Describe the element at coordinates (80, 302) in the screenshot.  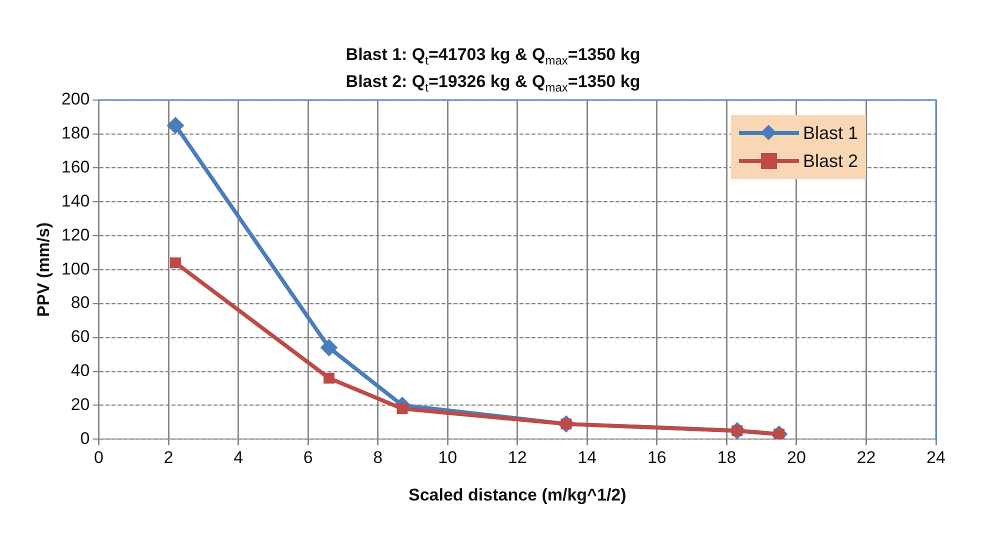
I see `y-tick-label: 80` at that location.